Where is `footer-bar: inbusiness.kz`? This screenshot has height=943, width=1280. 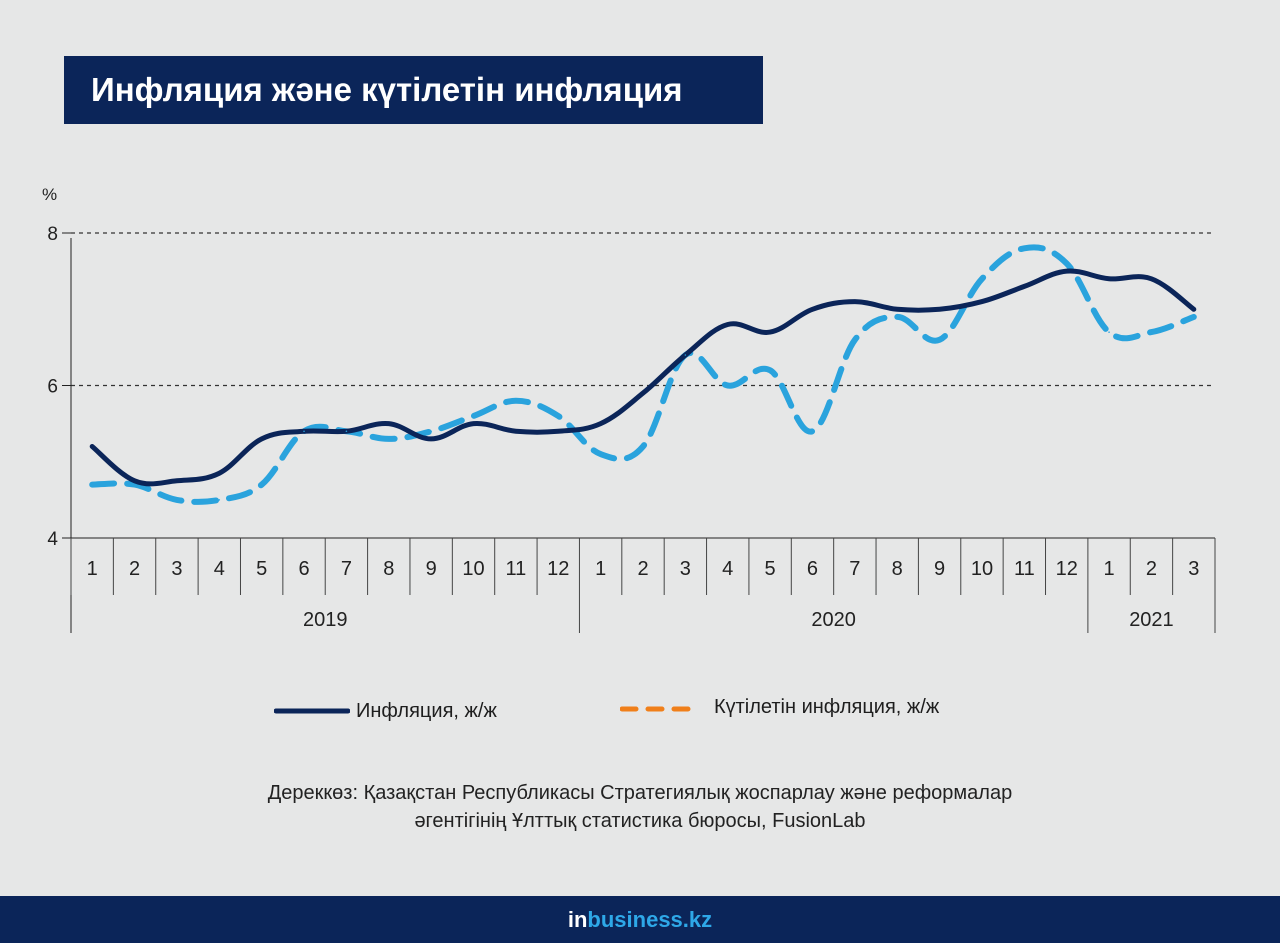 footer-bar: inbusiness.kz is located at coordinates (640, 919).